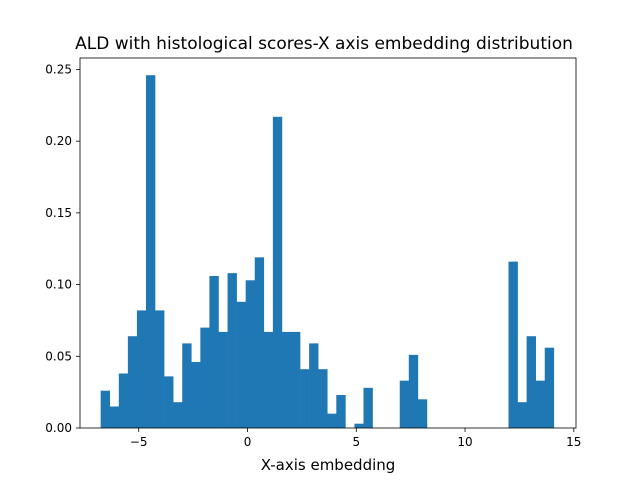 This screenshot has width=640, height=480. What do you see at coordinates (58, 69) in the screenshot?
I see `y-tick-label: 0.25` at bounding box center [58, 69].